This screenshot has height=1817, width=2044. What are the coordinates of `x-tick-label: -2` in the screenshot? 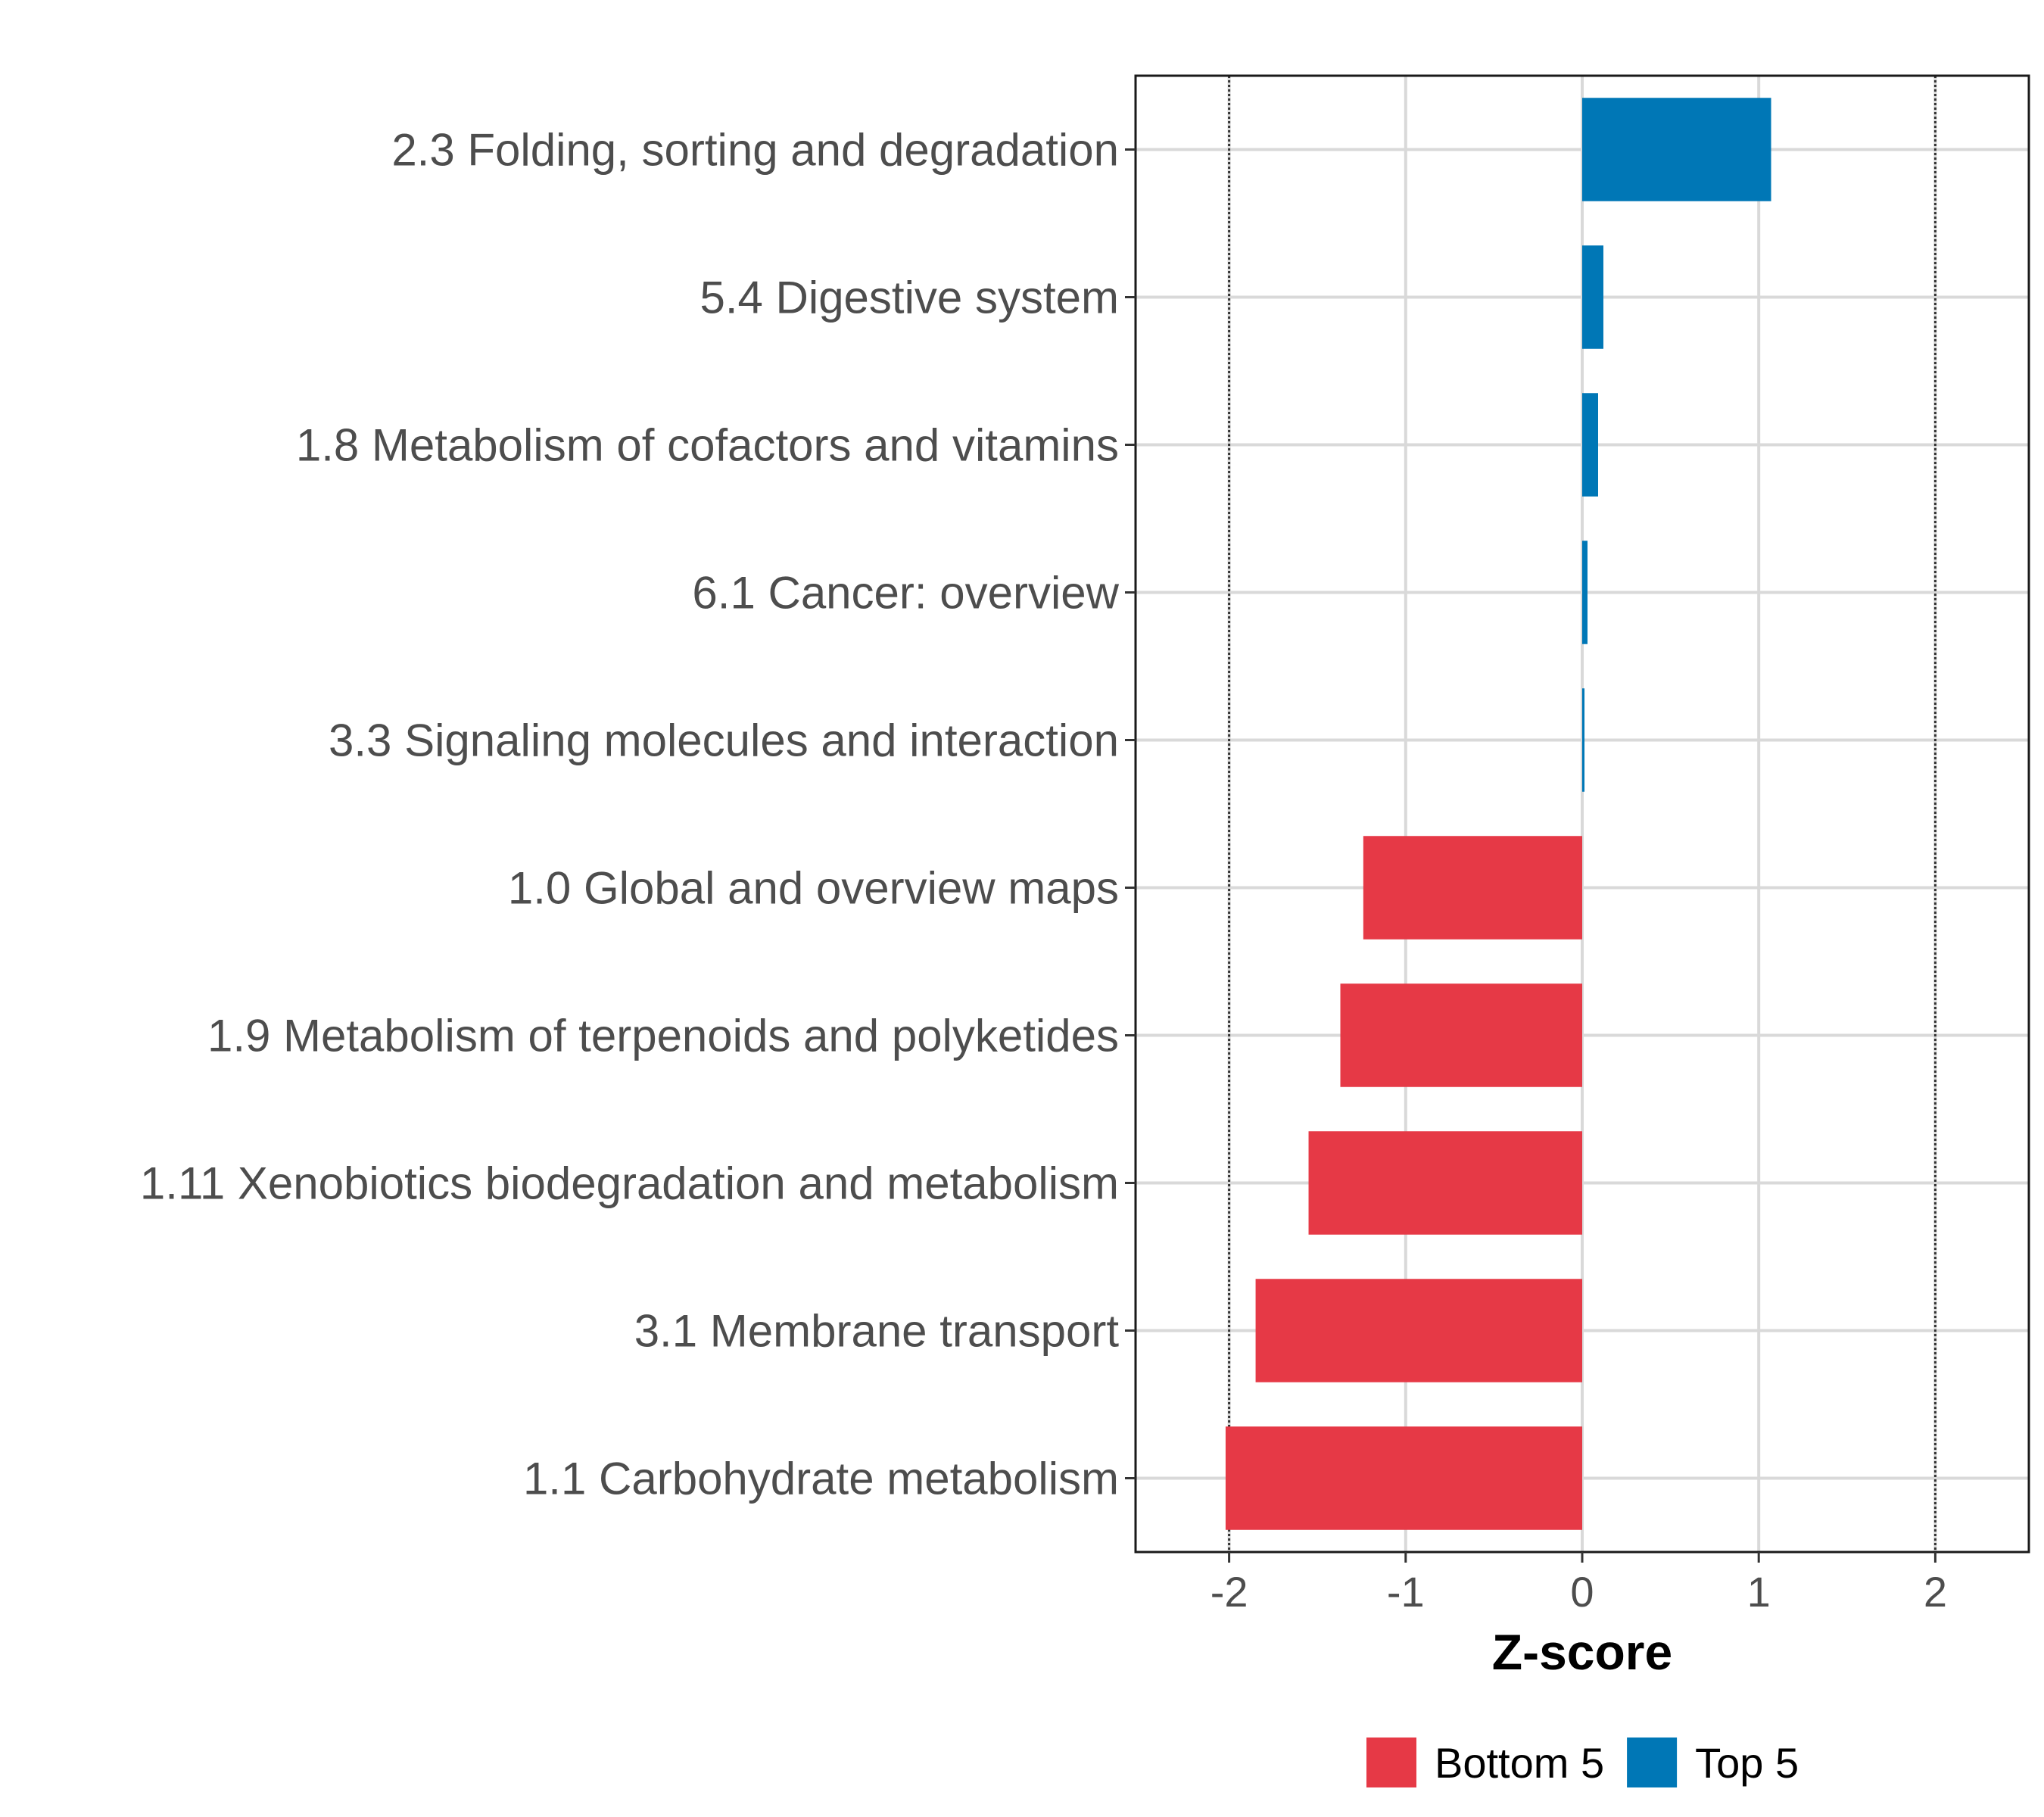 It's located at (1229, 1592).